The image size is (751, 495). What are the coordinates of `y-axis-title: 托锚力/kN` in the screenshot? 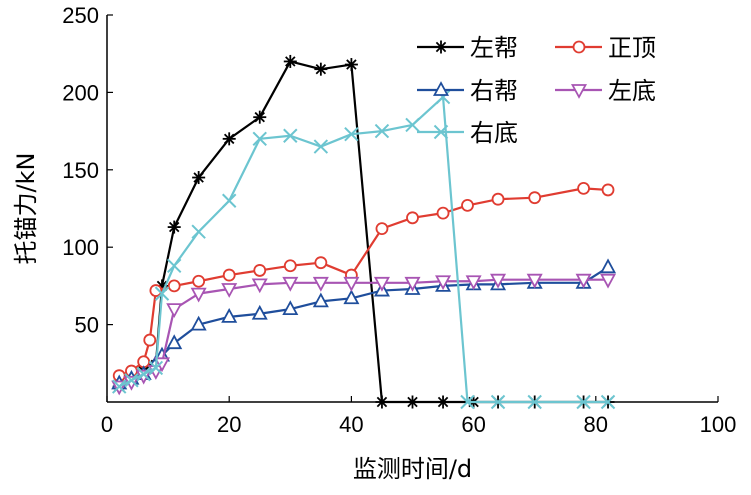 It's located at (26, 209).